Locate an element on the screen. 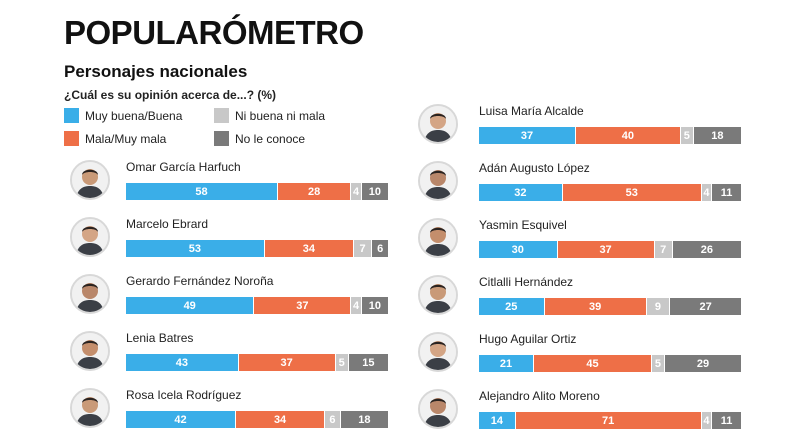 This screenshot has height=442, width=800. bar-segment-favorable: 14 is located at coordinates (497, 420).